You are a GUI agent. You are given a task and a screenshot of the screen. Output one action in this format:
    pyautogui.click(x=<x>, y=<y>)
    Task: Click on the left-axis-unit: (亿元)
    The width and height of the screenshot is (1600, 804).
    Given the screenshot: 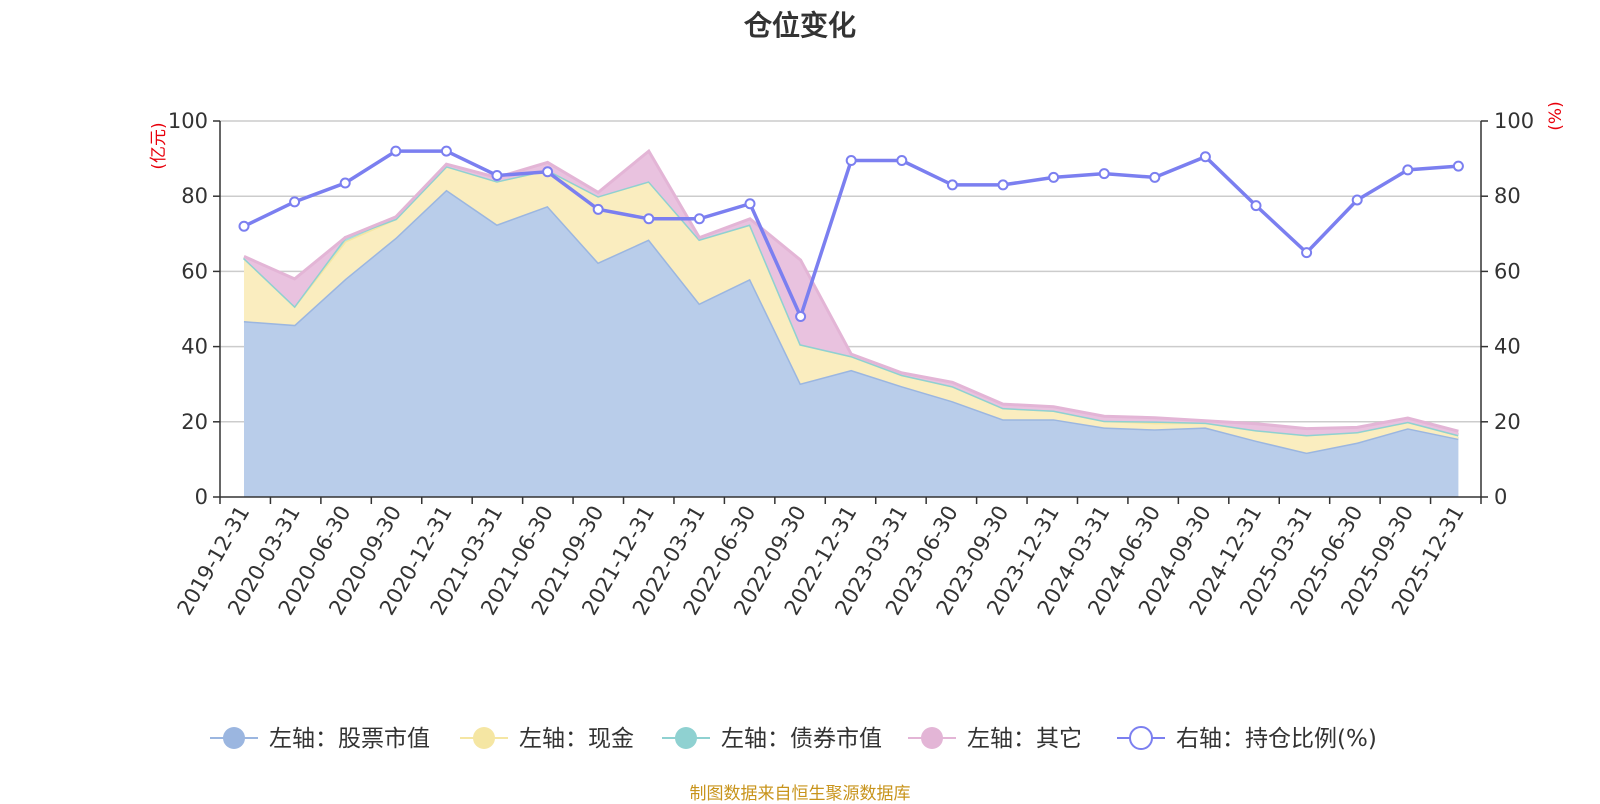 What is the action you would take?
    pyautogui.click(x=159, y=145)
    